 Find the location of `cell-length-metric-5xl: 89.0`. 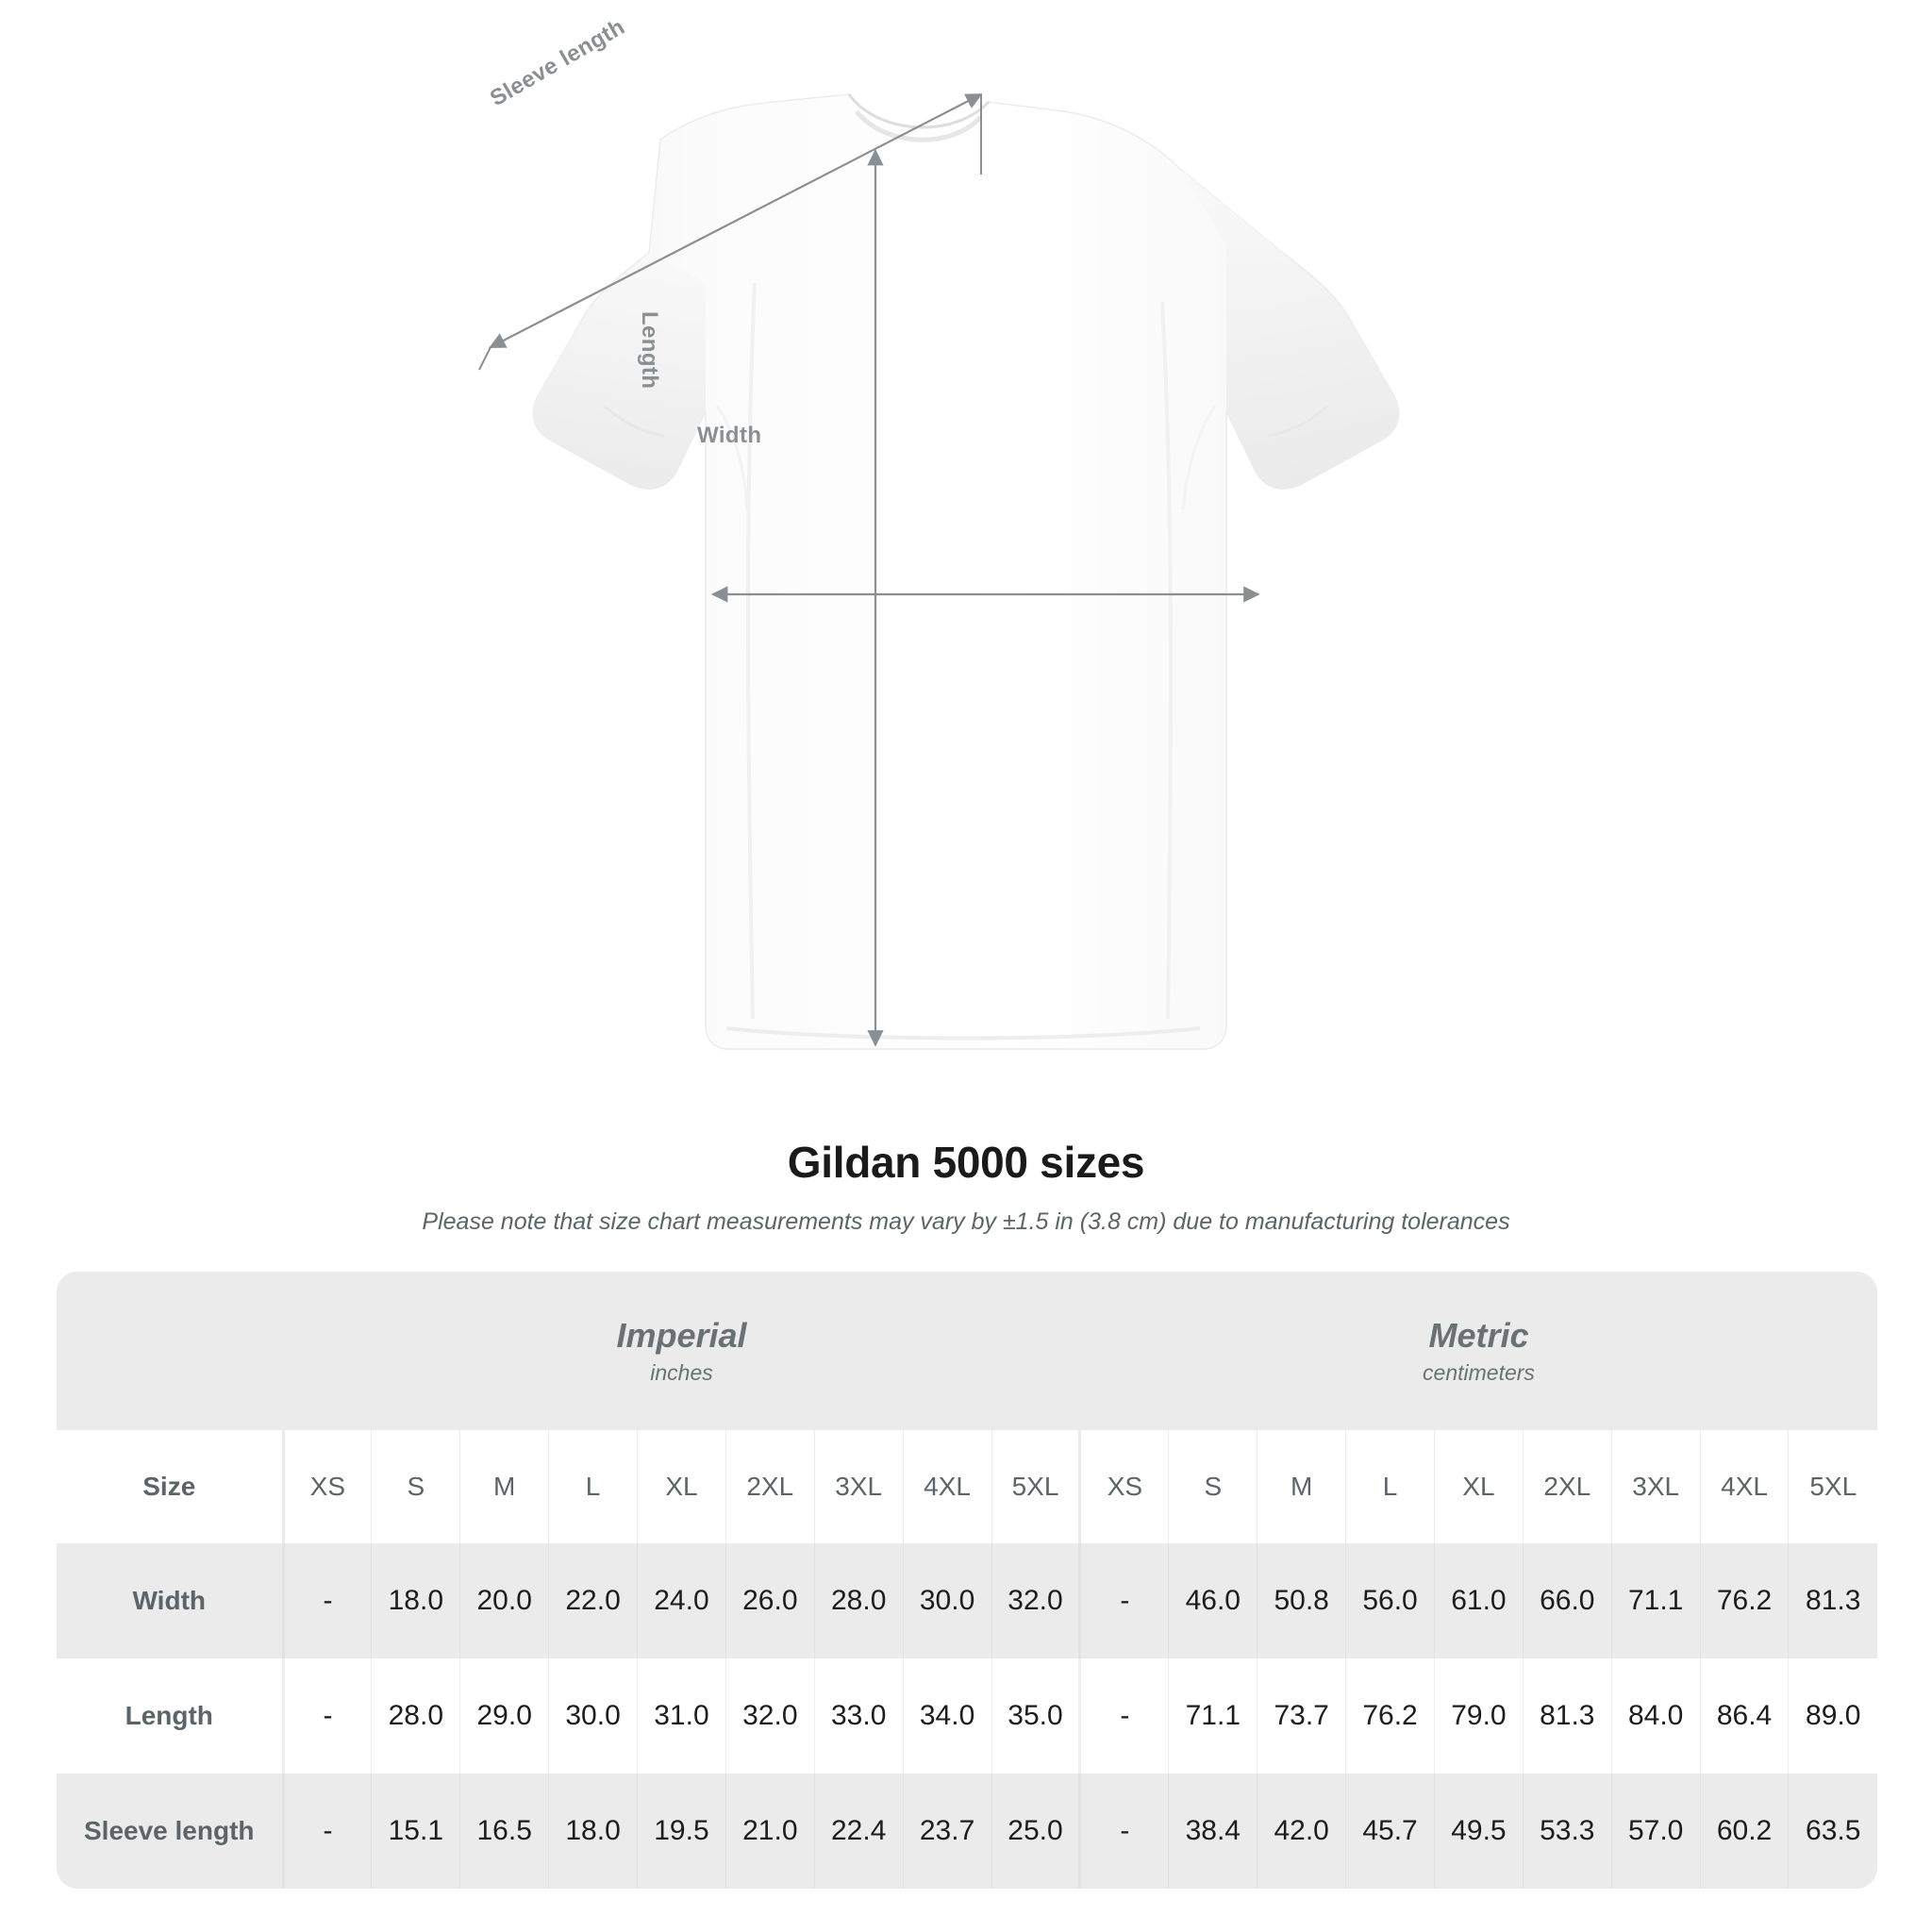

cell-length-metric-5xl: 89.0 is located at coordinates (1833, 1716).